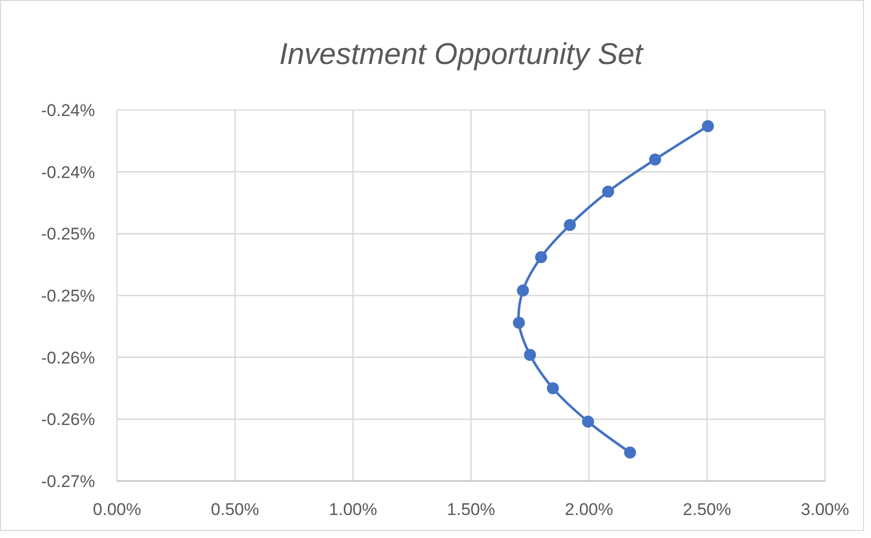  What do you see at coordinates (471, 509) in the screenshot?
I see `x-tick-label: 1.50%` at bounding box center [471, 509].